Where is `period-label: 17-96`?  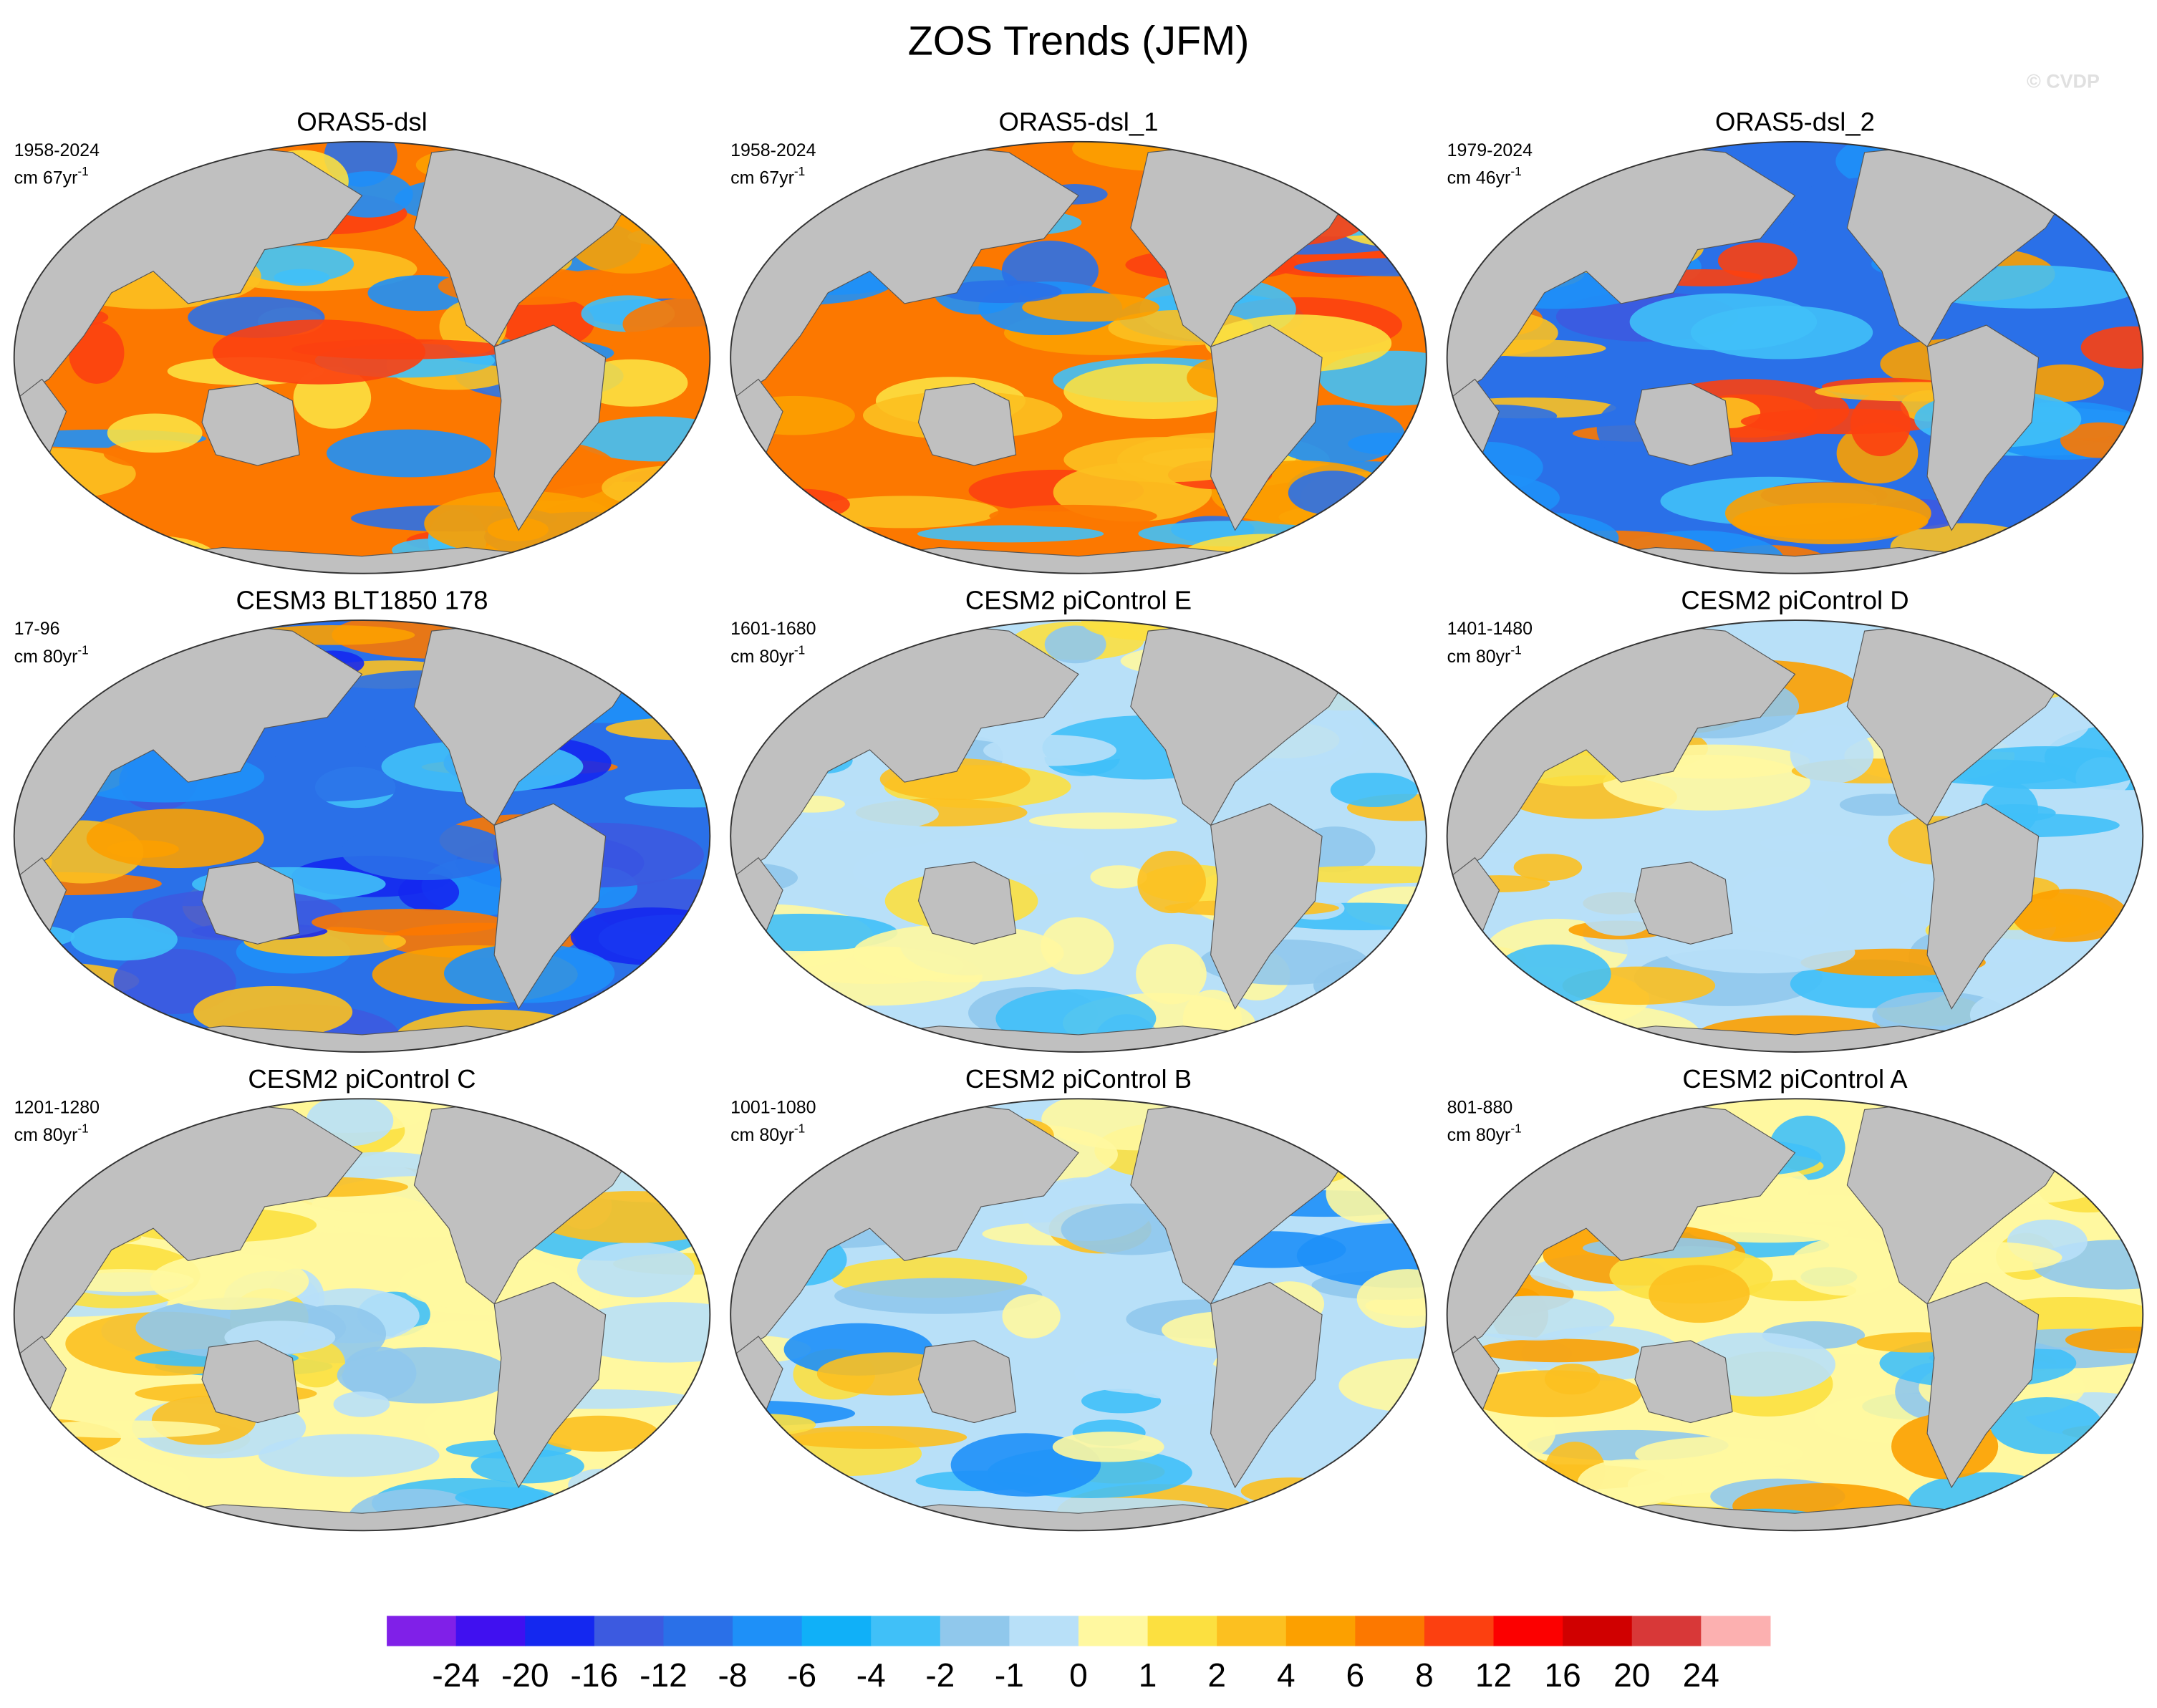 period-label: 17-96 is located at coordinates (37, 629).